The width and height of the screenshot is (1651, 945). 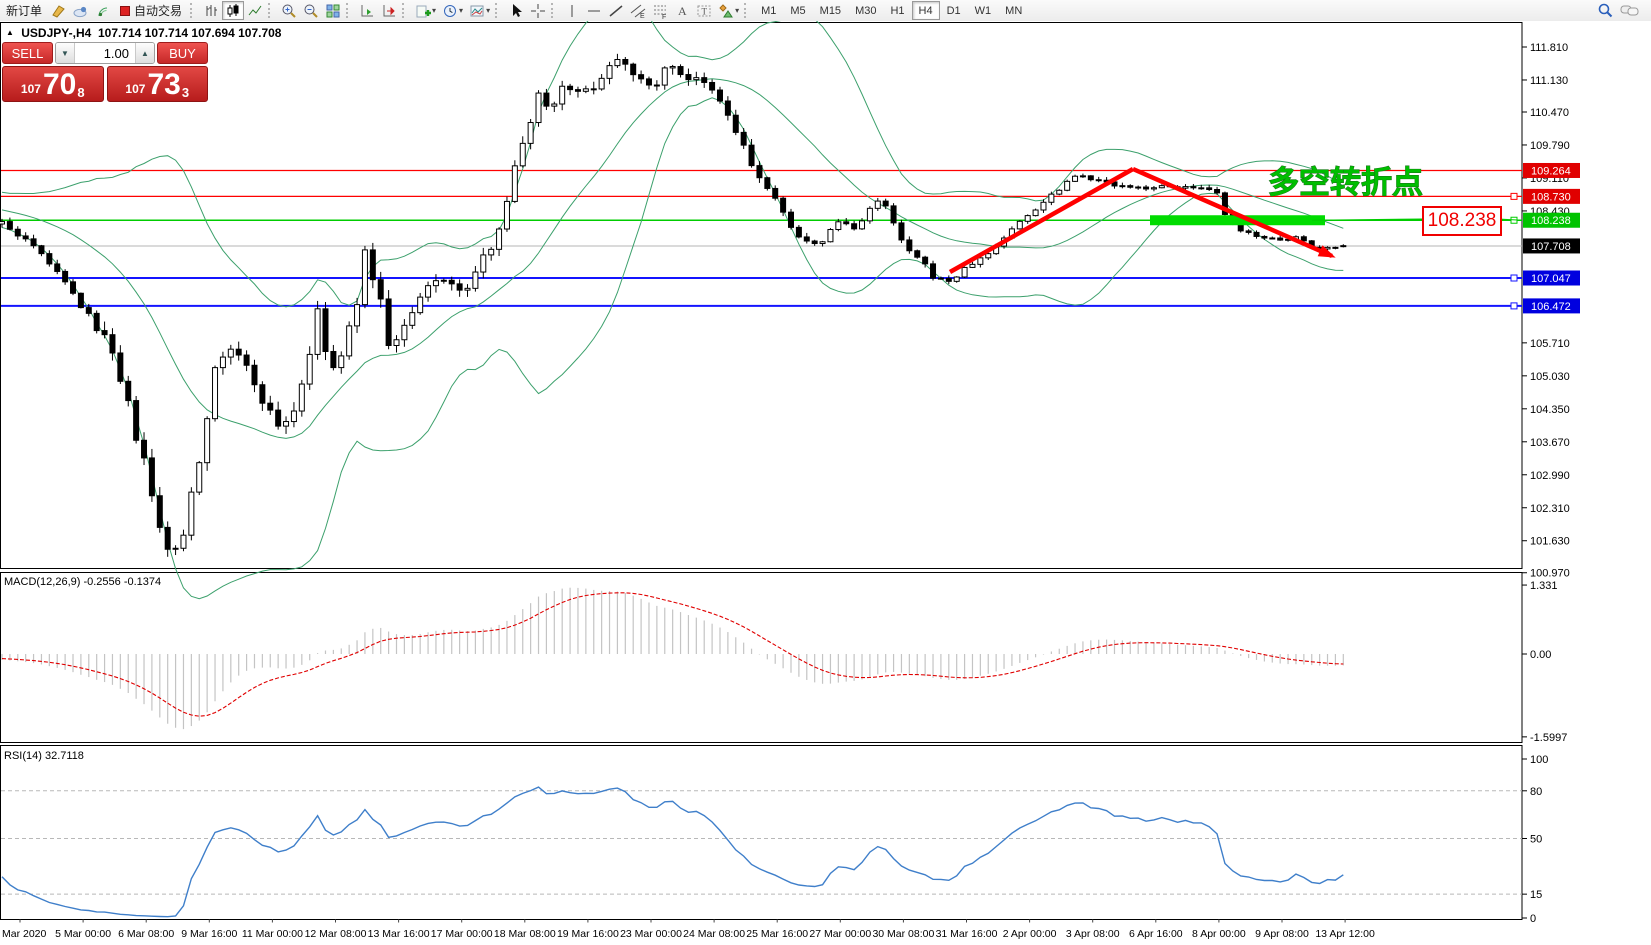 What do you see at coordinates (1326, 251) in the screenshot?
I see `trend-arrow-head` at bounding box center [1326, 251].